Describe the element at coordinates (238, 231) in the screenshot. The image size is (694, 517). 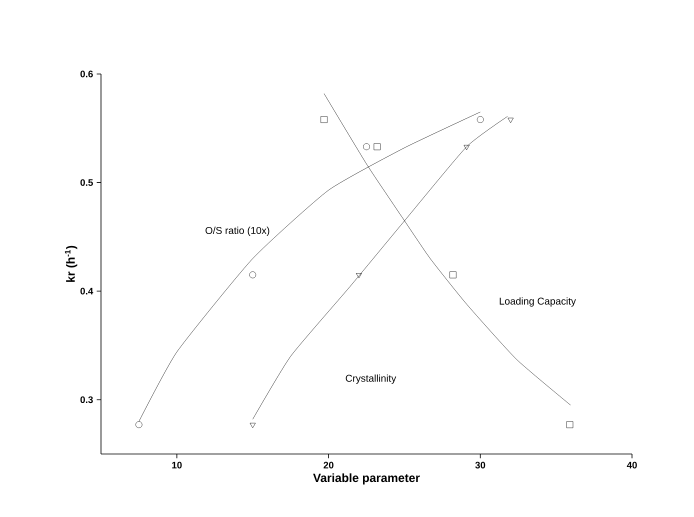
I see `annotation: O/S ratio (10x)` at that location.